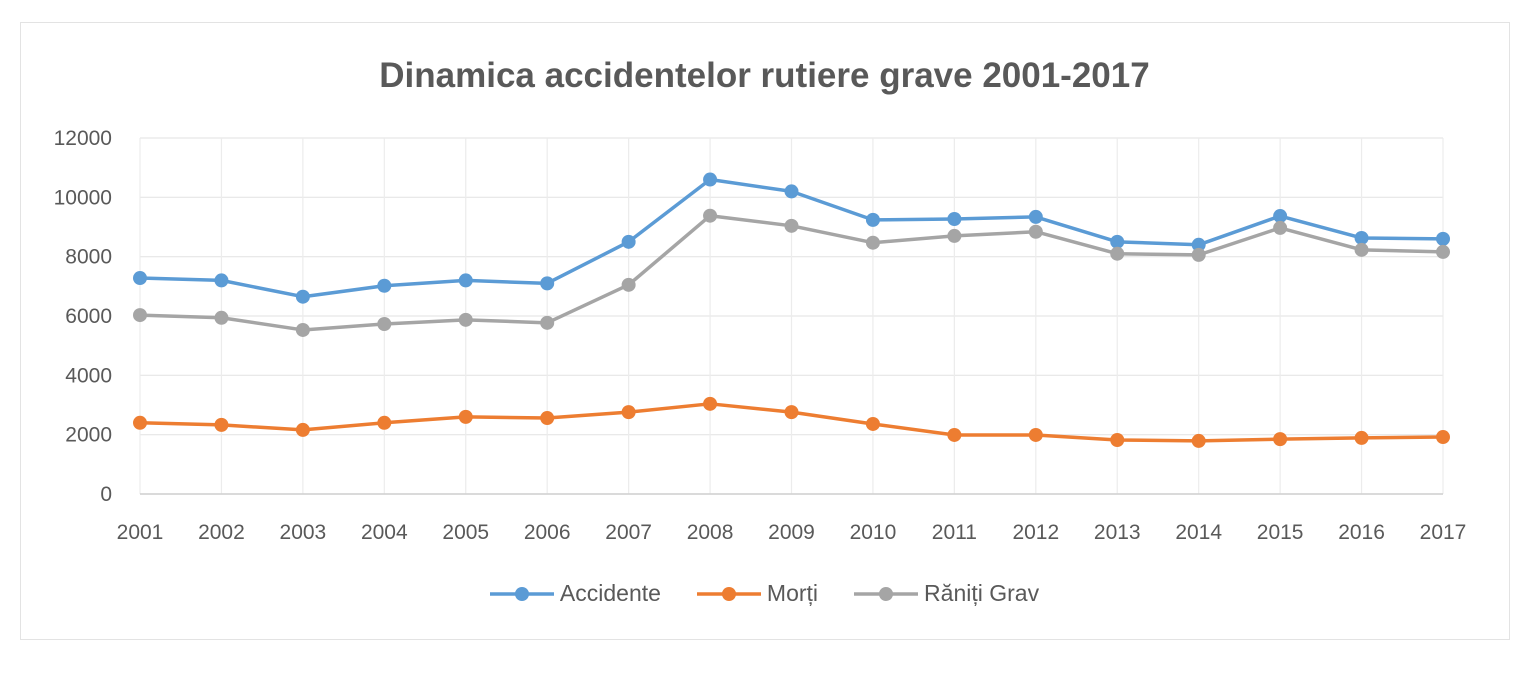 This screenshot has width=1529, height=700. What do you see at coordinates (221, 532) in the screenshot?
I see `x-tick-label: 2002` at bounding box center [221, 532].